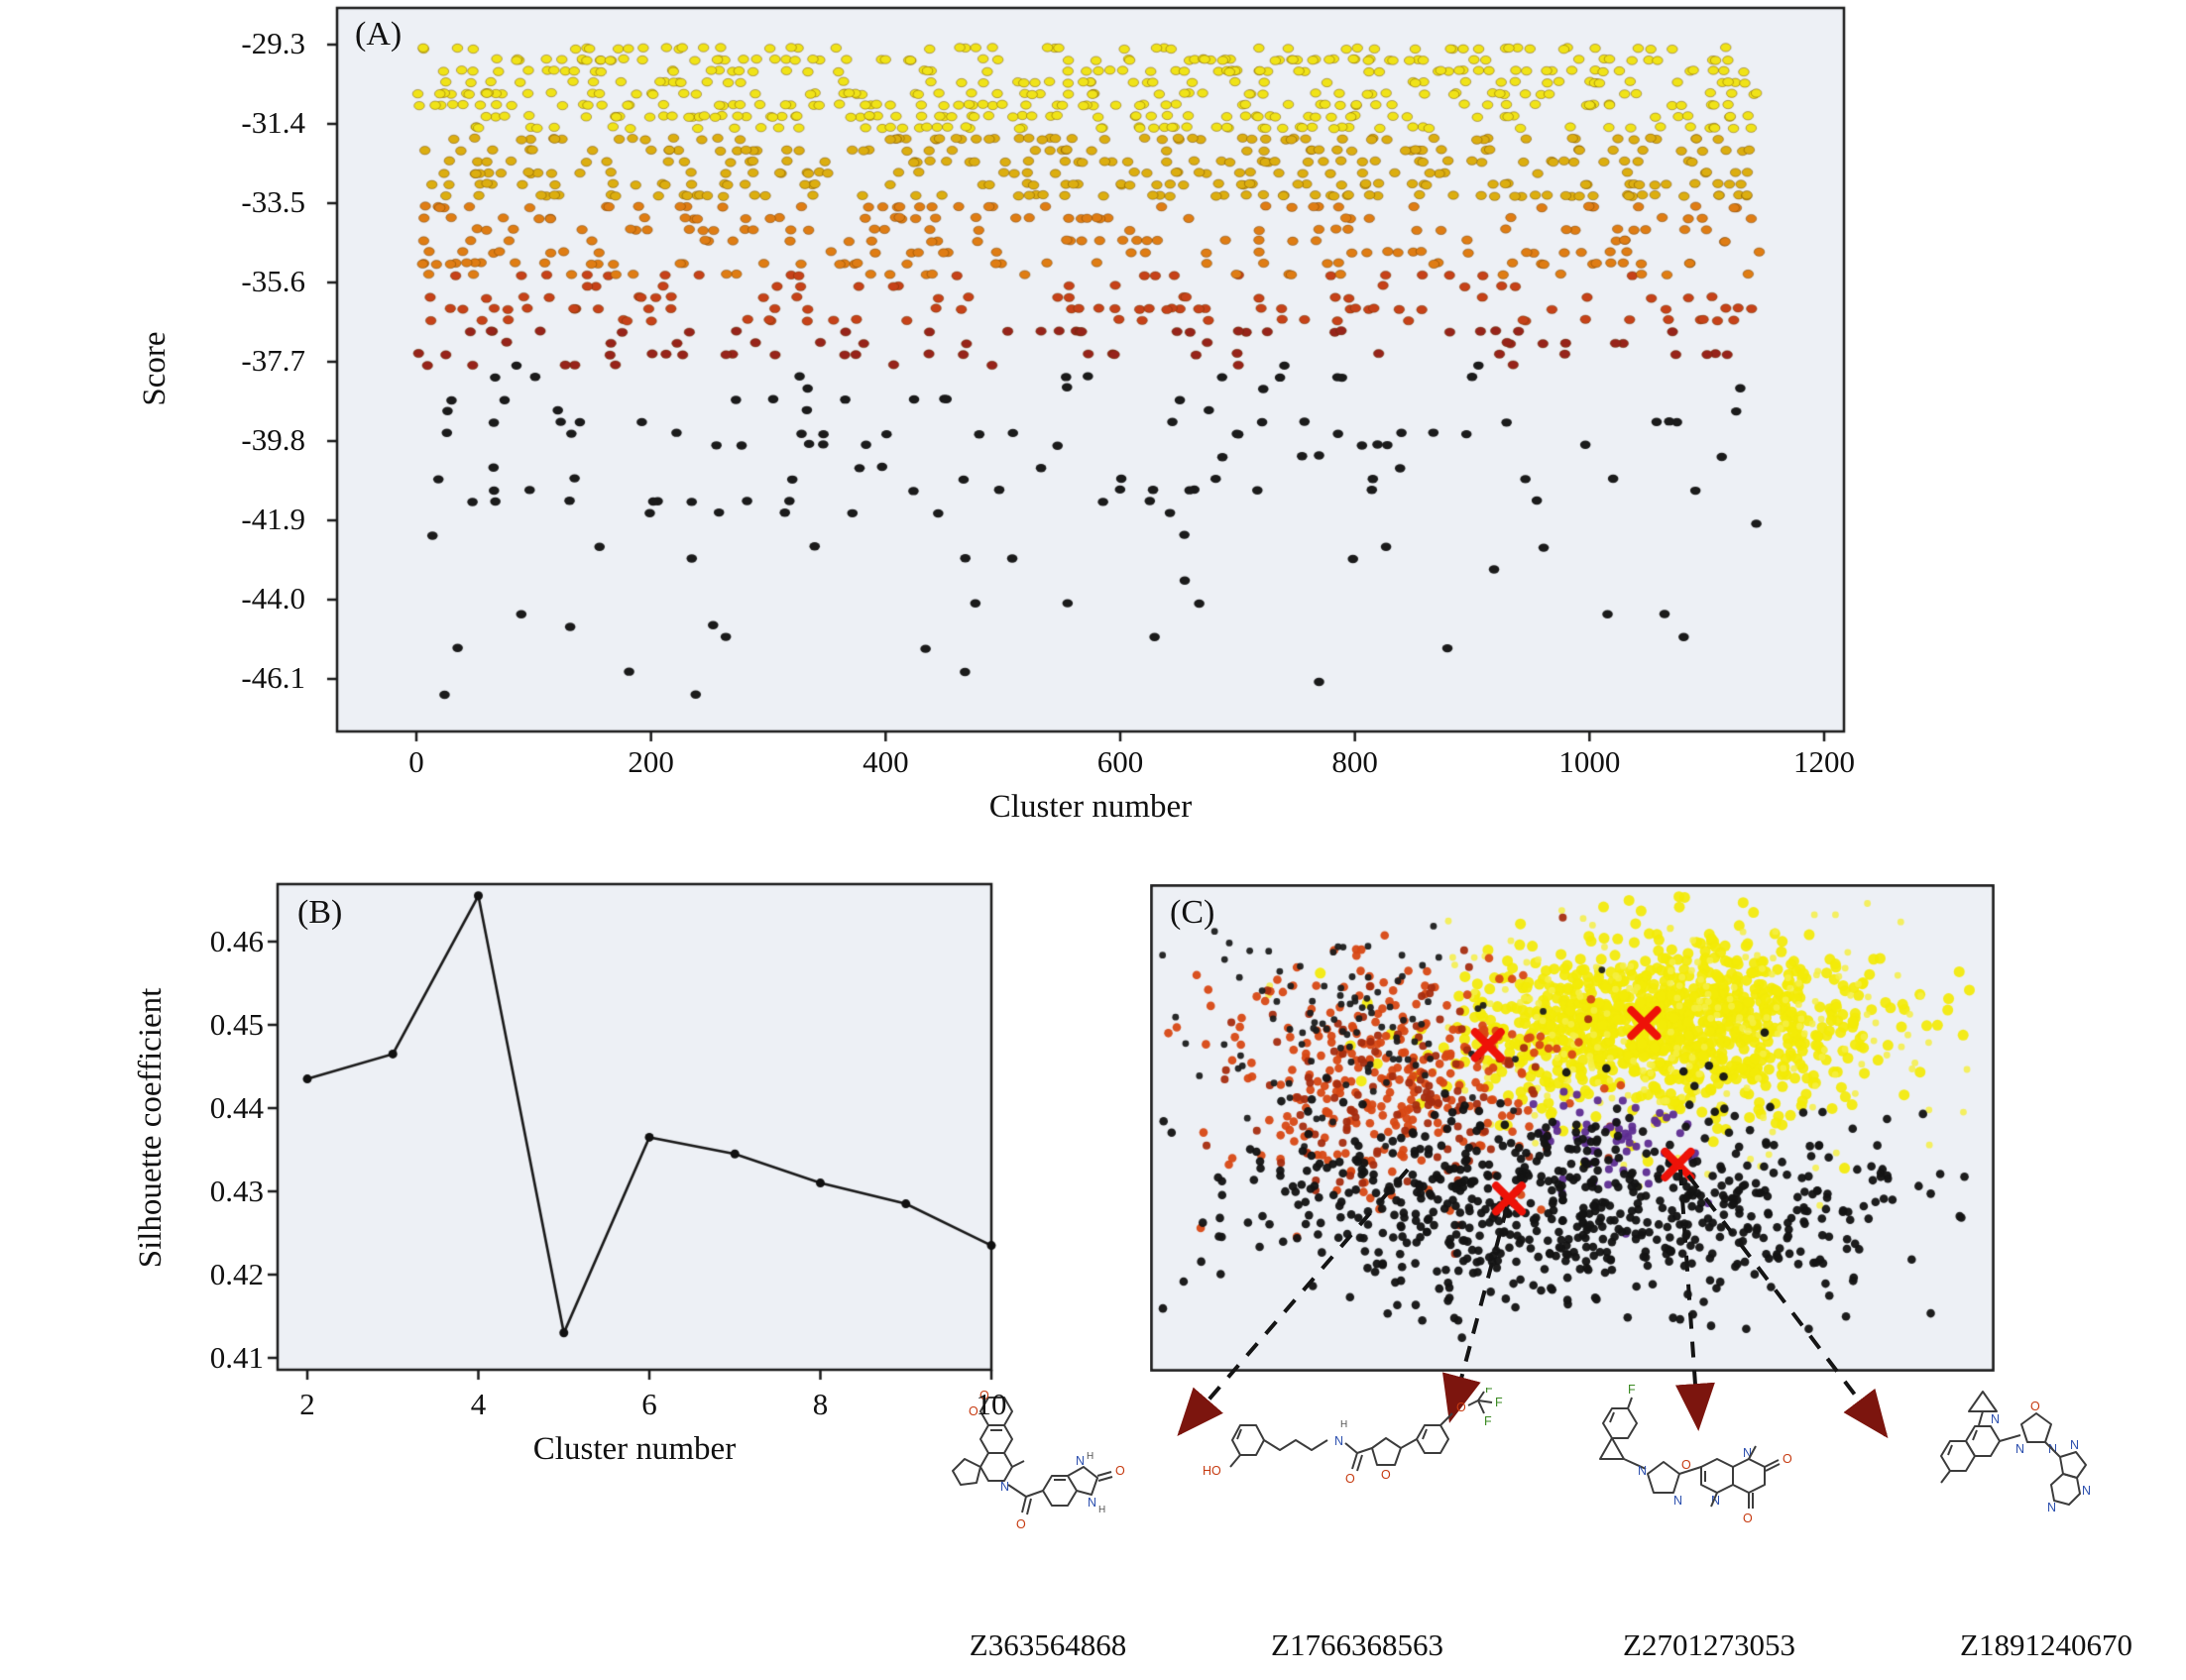 The image size is (2186, 1680). What do you see at coordinates (237, 941) in the screenshot?
I see `panel-b-ytick: 0.46` at bounding box center [237, 941].